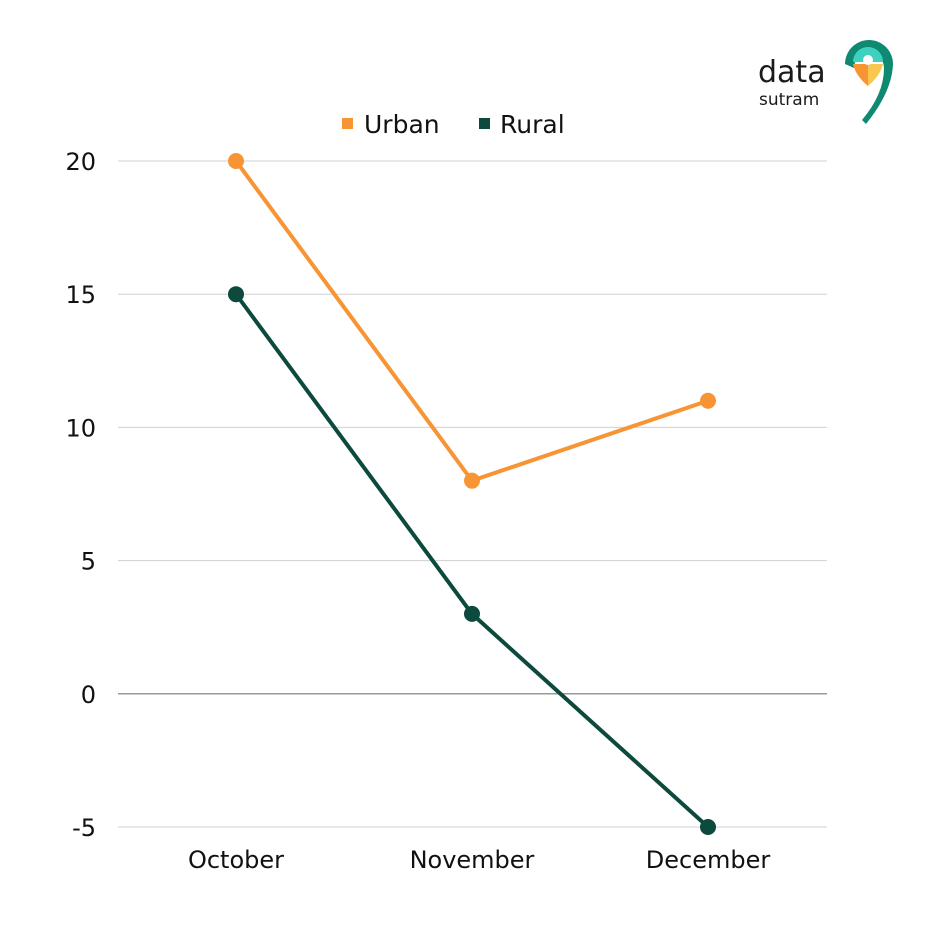 This screenshot has height=945, width=945. What do you see at coordinates (472, 860) in the screenshot?
I see `x-tick-label: November` at bounding box center [472, 860].